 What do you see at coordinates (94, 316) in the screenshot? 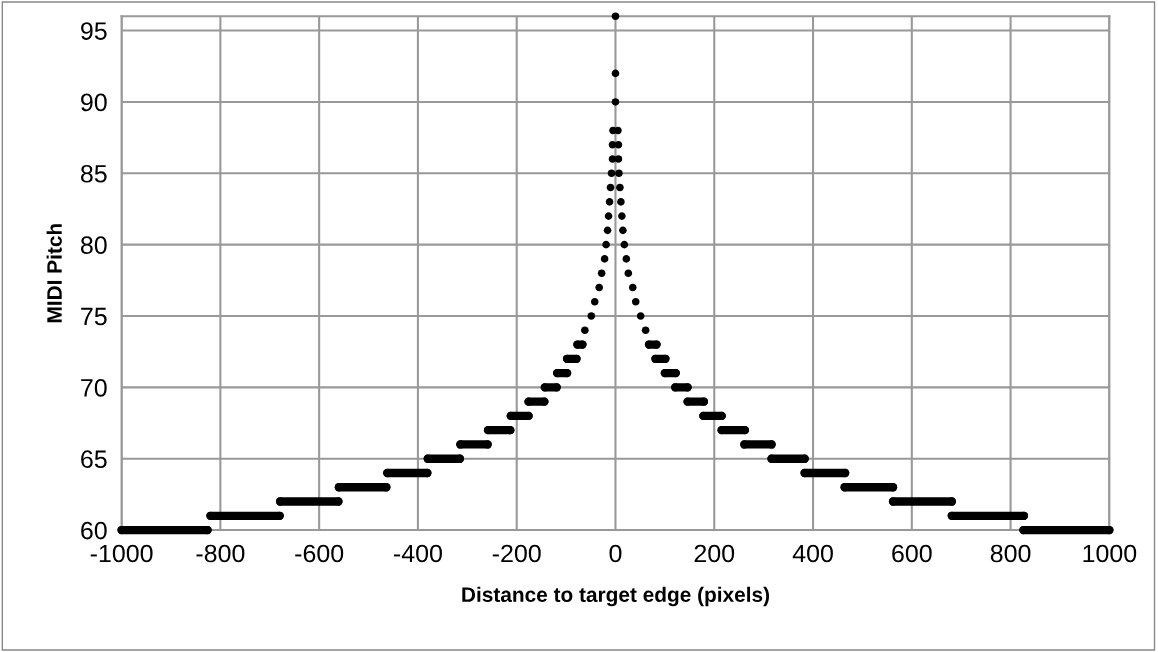
I see `y-tick-label: 75` at bounding box center [94, 316].